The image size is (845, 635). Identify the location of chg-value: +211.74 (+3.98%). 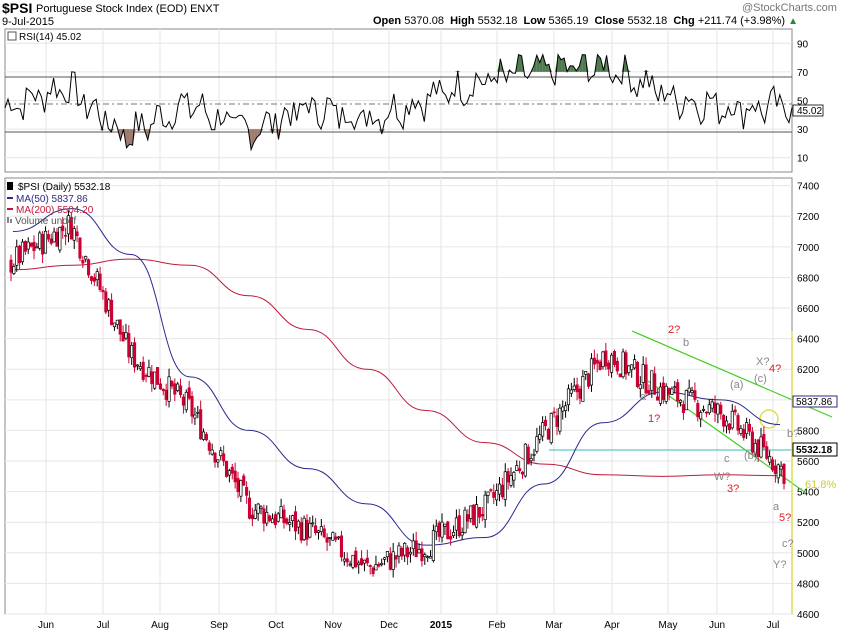
(741, 21).